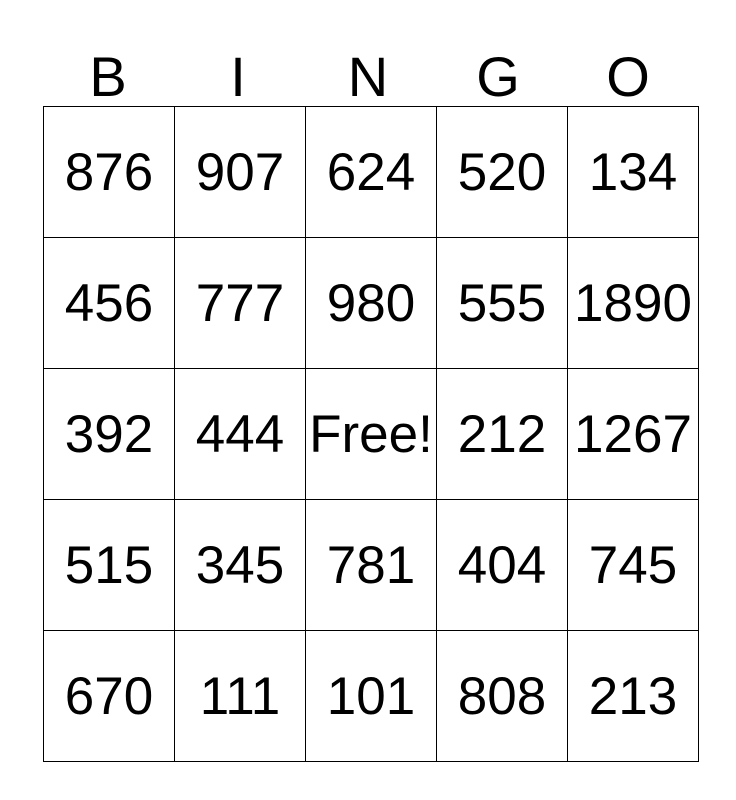  I want to click on bingo-cell: 781, so click(371, 565).